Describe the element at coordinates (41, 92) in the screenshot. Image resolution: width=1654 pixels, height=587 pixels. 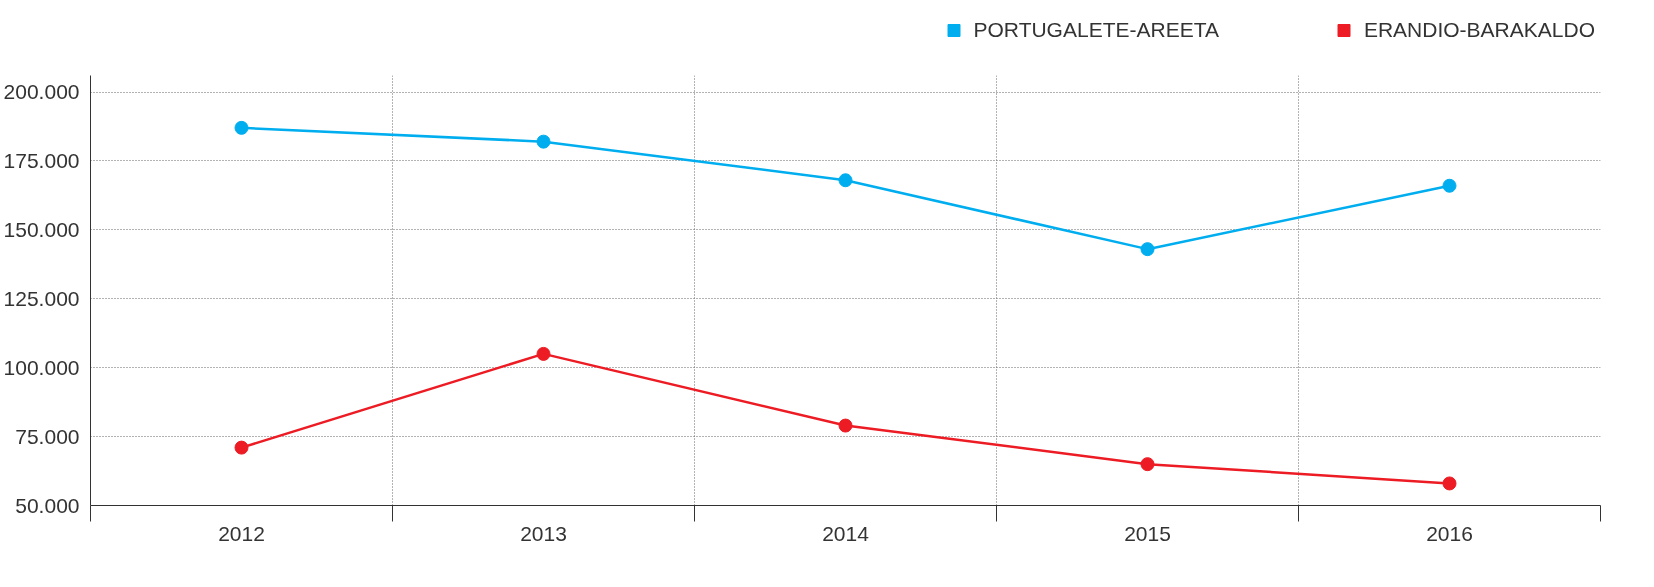
I see `y-tick-label: 200.000` at that location.